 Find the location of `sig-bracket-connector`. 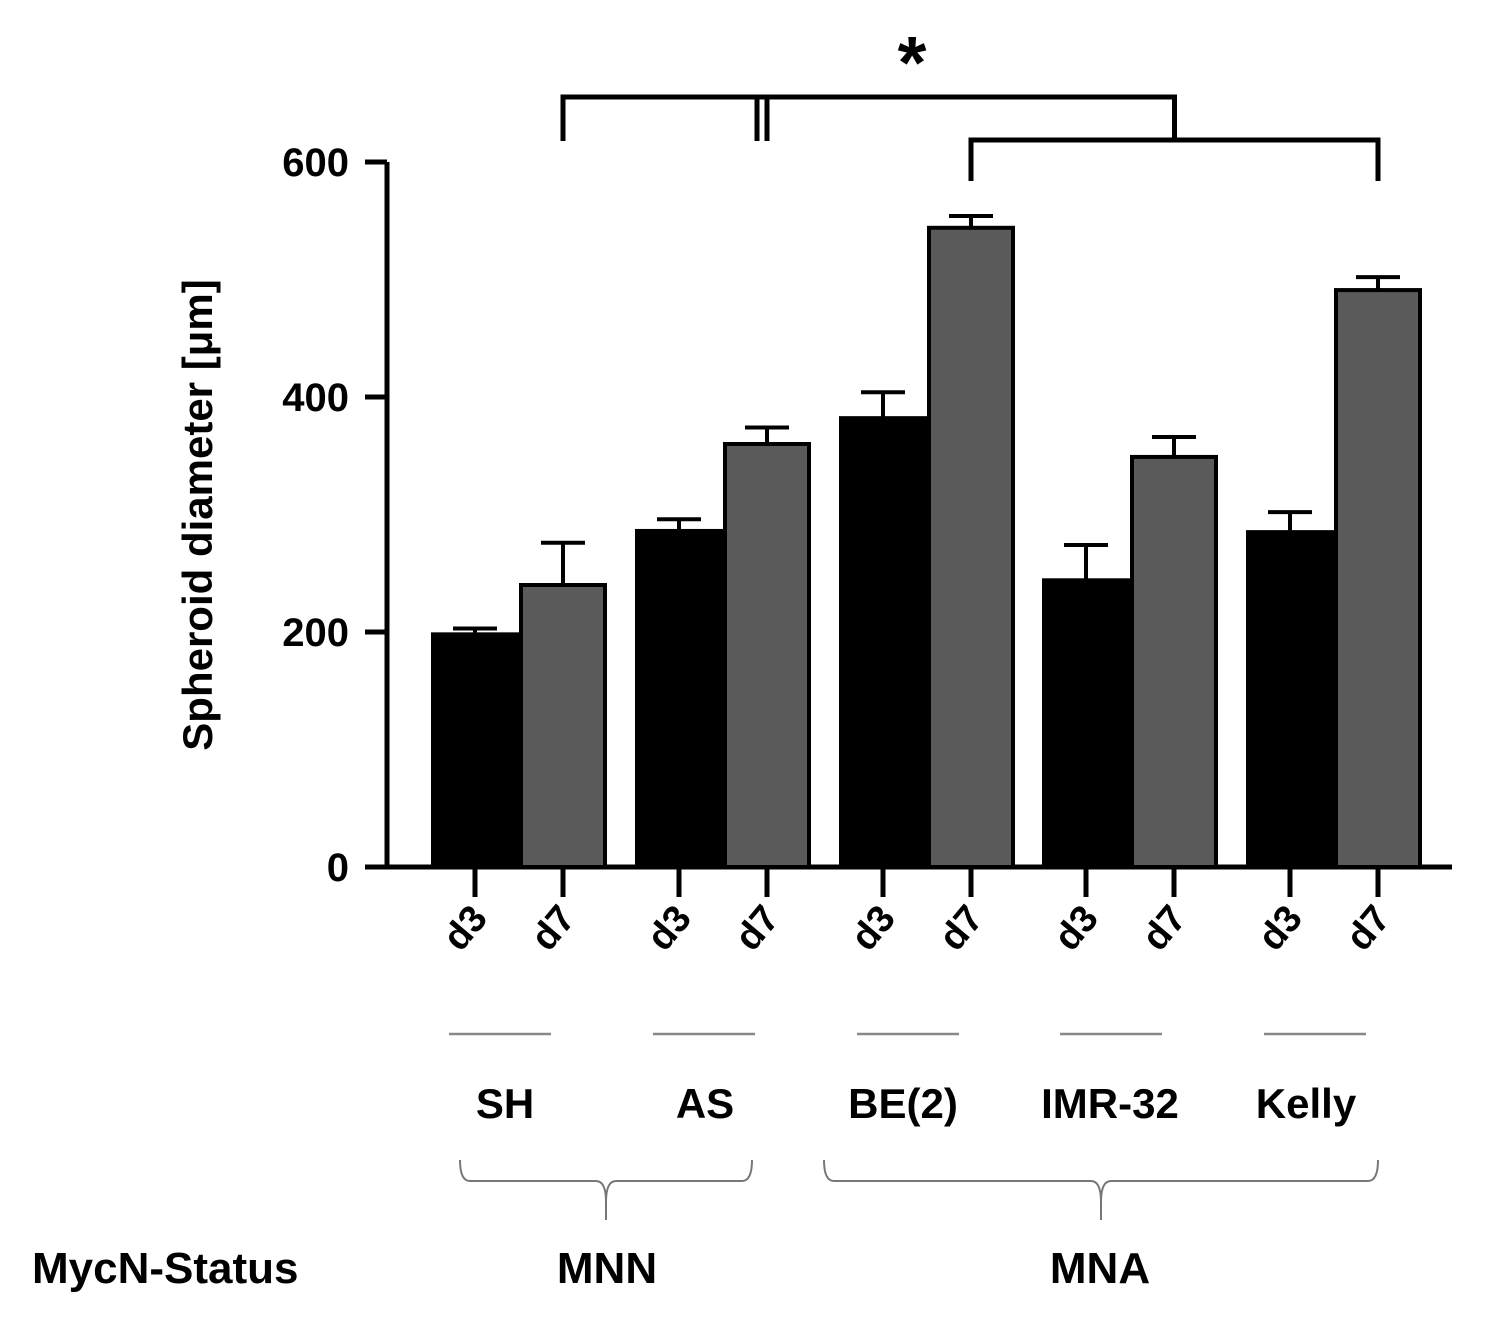

sig-bracket-connector is located at coordinates (972, 117).